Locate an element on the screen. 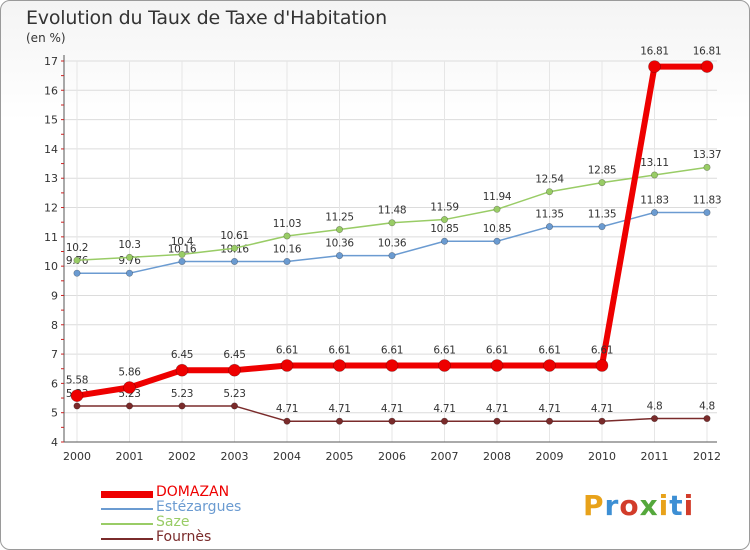 This screenshot has width=750, height=550. x-tick-label: 2006 is located at coordinates (392, 456).